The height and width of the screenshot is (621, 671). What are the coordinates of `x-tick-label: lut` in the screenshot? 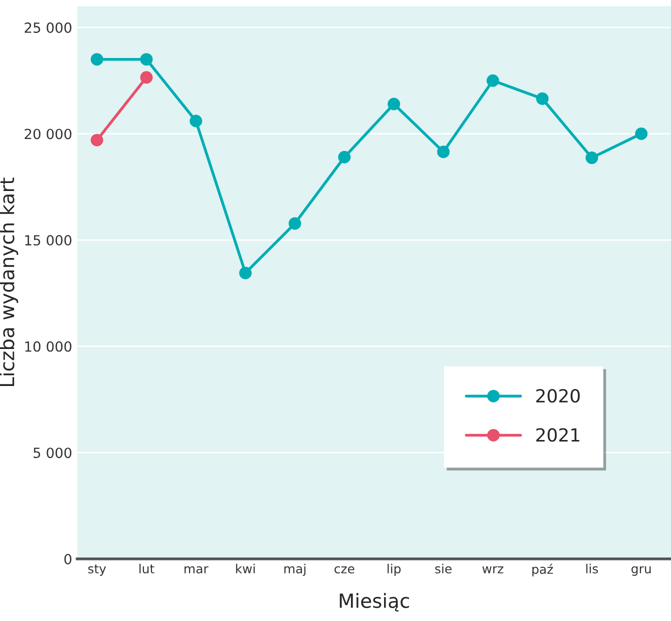 It's located at (146, 569).